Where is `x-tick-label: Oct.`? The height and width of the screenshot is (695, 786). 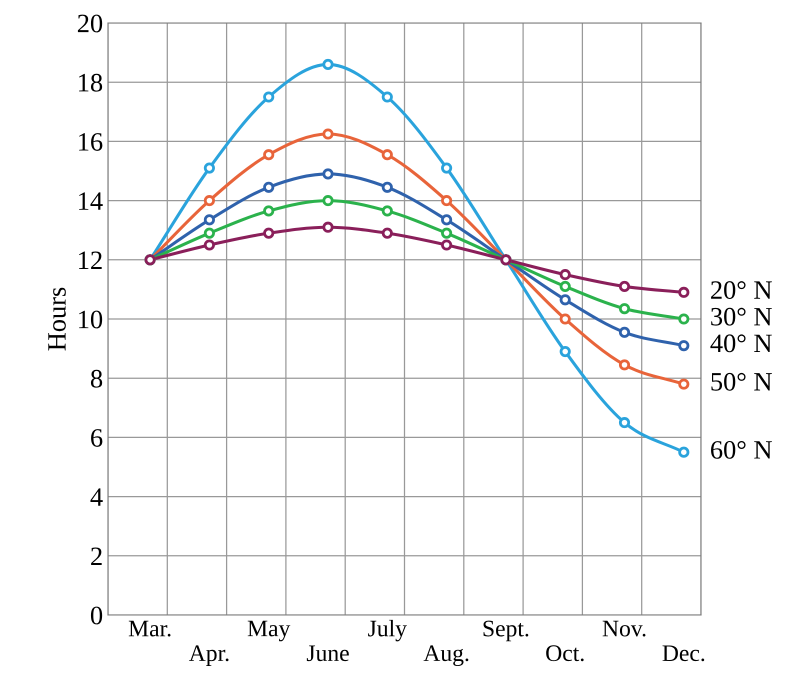 x-tick-label: Oct. is located at coordinates (565, 653).